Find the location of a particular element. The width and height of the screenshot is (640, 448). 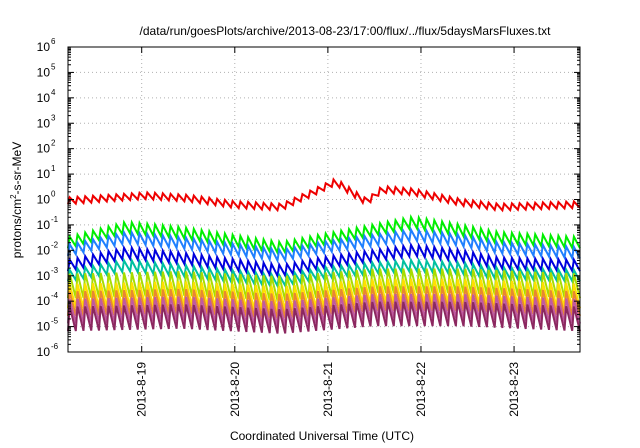

x-tick-label: 2013-8-22 is located at coordinates (421, 389).